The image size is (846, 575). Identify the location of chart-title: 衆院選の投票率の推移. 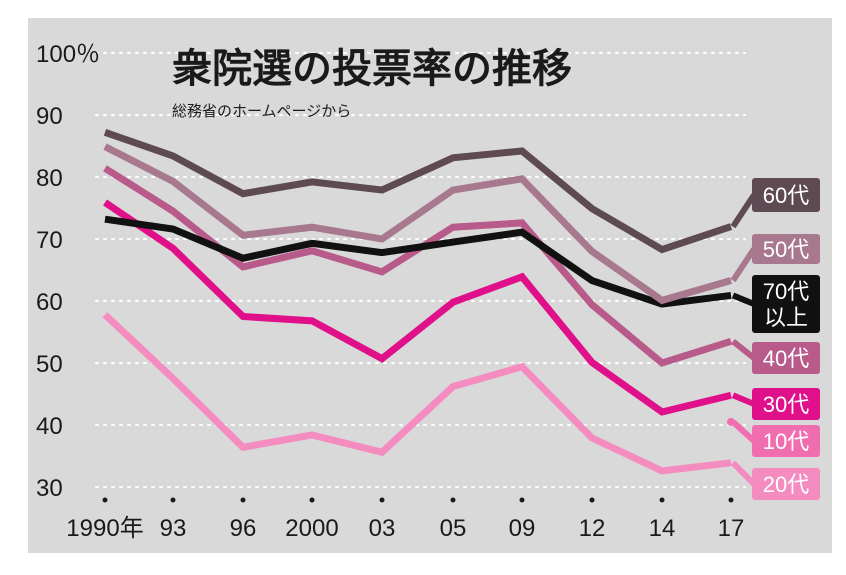
(372, 69).